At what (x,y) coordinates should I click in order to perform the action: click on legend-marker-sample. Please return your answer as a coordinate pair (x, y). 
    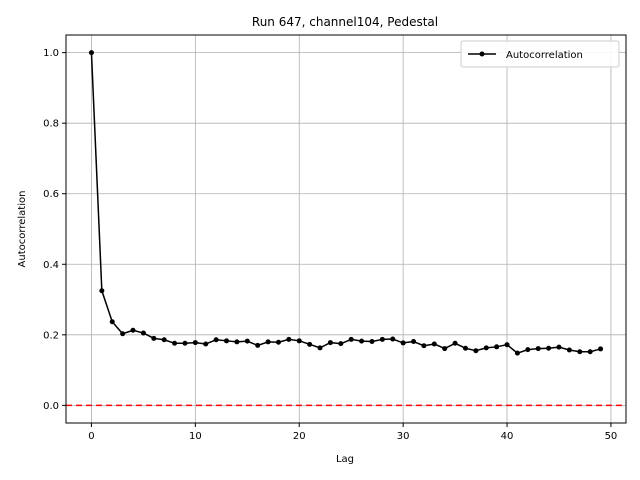
    Looking at the image, I should click on (482, 54).